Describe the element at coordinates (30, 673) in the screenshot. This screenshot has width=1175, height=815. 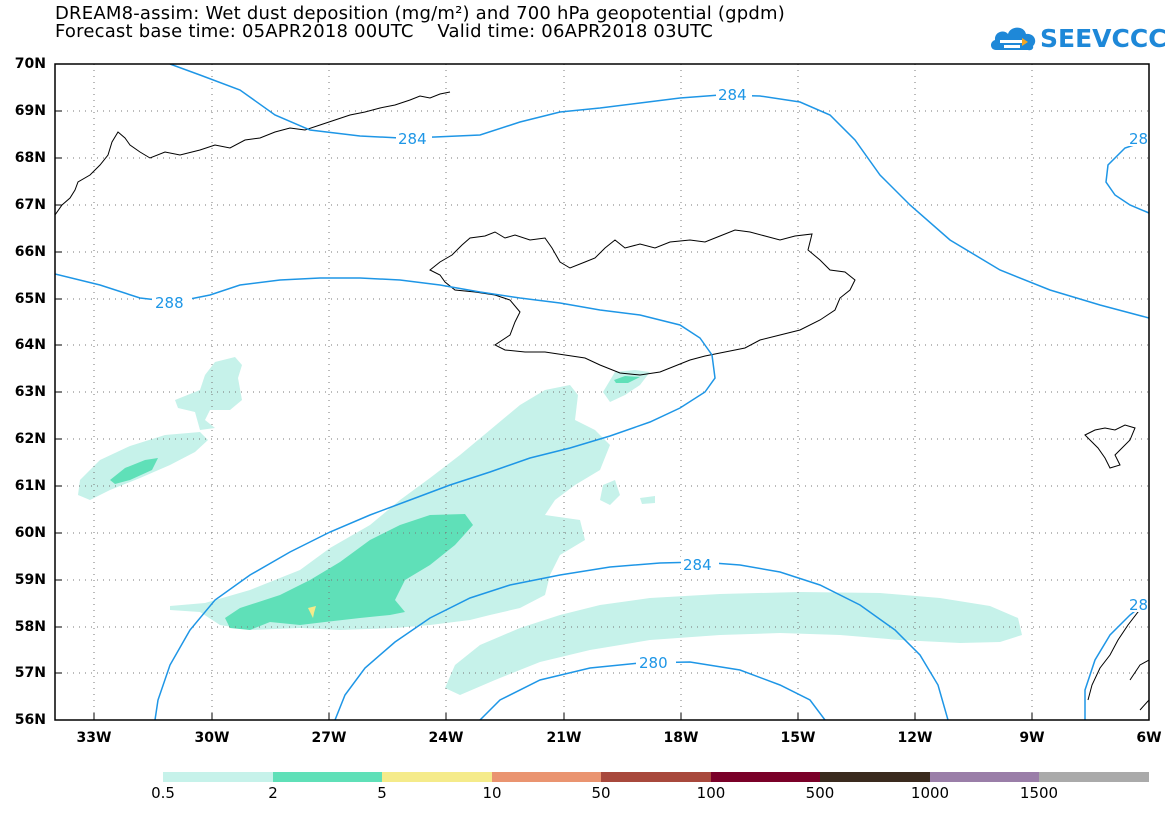
I see `lat-label: 57N` at that location.